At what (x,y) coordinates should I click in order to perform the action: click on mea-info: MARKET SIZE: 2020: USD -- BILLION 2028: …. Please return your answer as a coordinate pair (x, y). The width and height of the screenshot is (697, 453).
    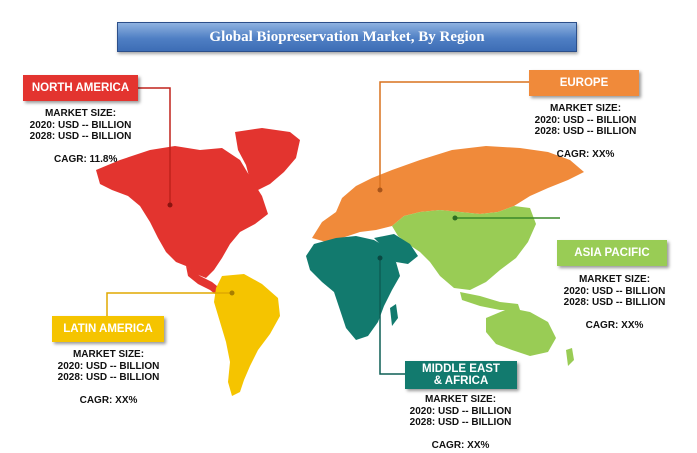
    Looking at the image, I should click on (460, 422).